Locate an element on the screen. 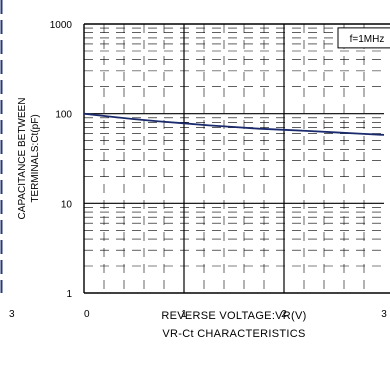  y-axis-label-line: CAPACITANCE BETWEEN is located at coordinates (22, 159).